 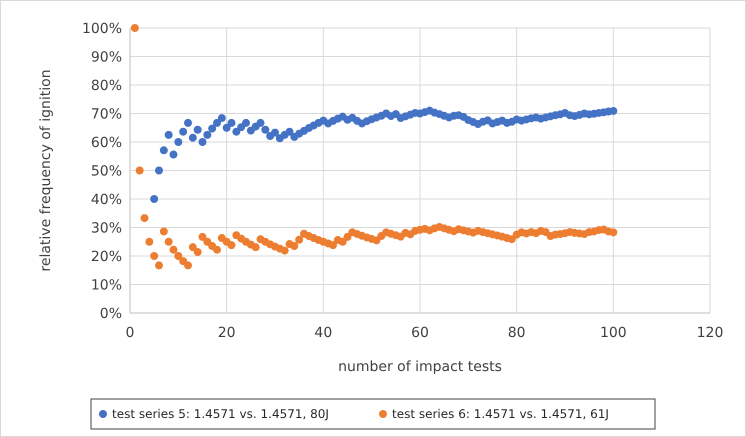 I want to click on y-tick-label: 50%, so click(x=106, y=171).